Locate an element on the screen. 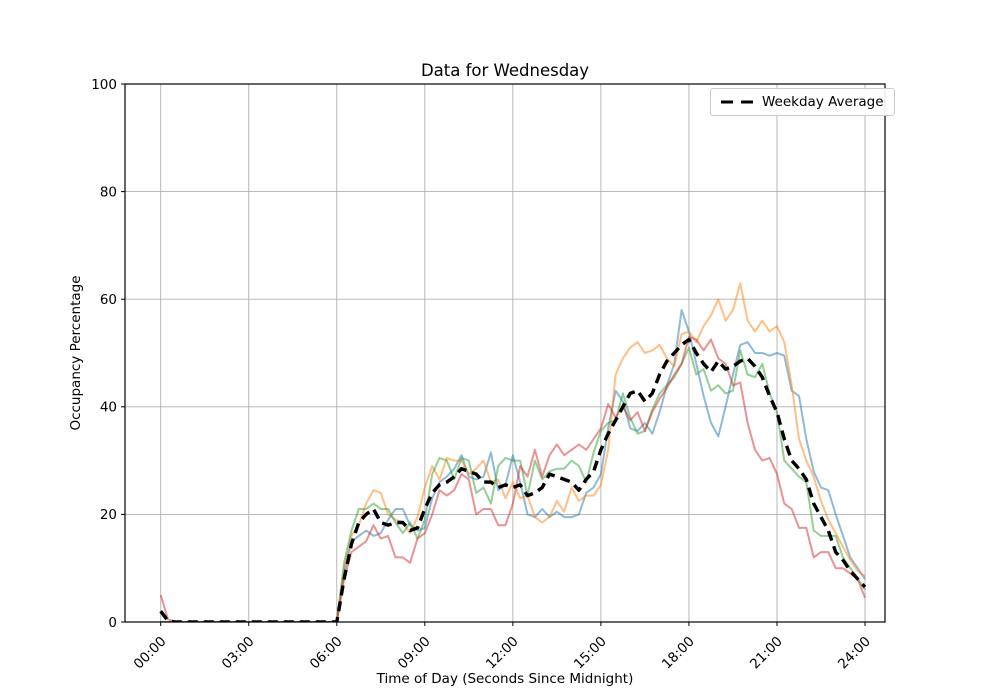  y-axis-label: Occupancy Percentage is located at coordinates (76, 353).